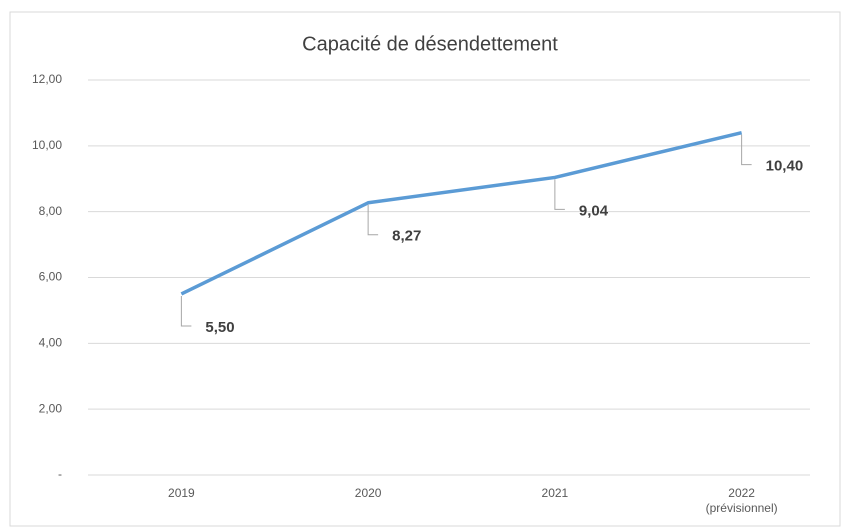 This screenshot has width=843, height=529. Describe the element at coordinates (51, 211) in the screenshot. I see `y-tick-label: 8,00` at that location.